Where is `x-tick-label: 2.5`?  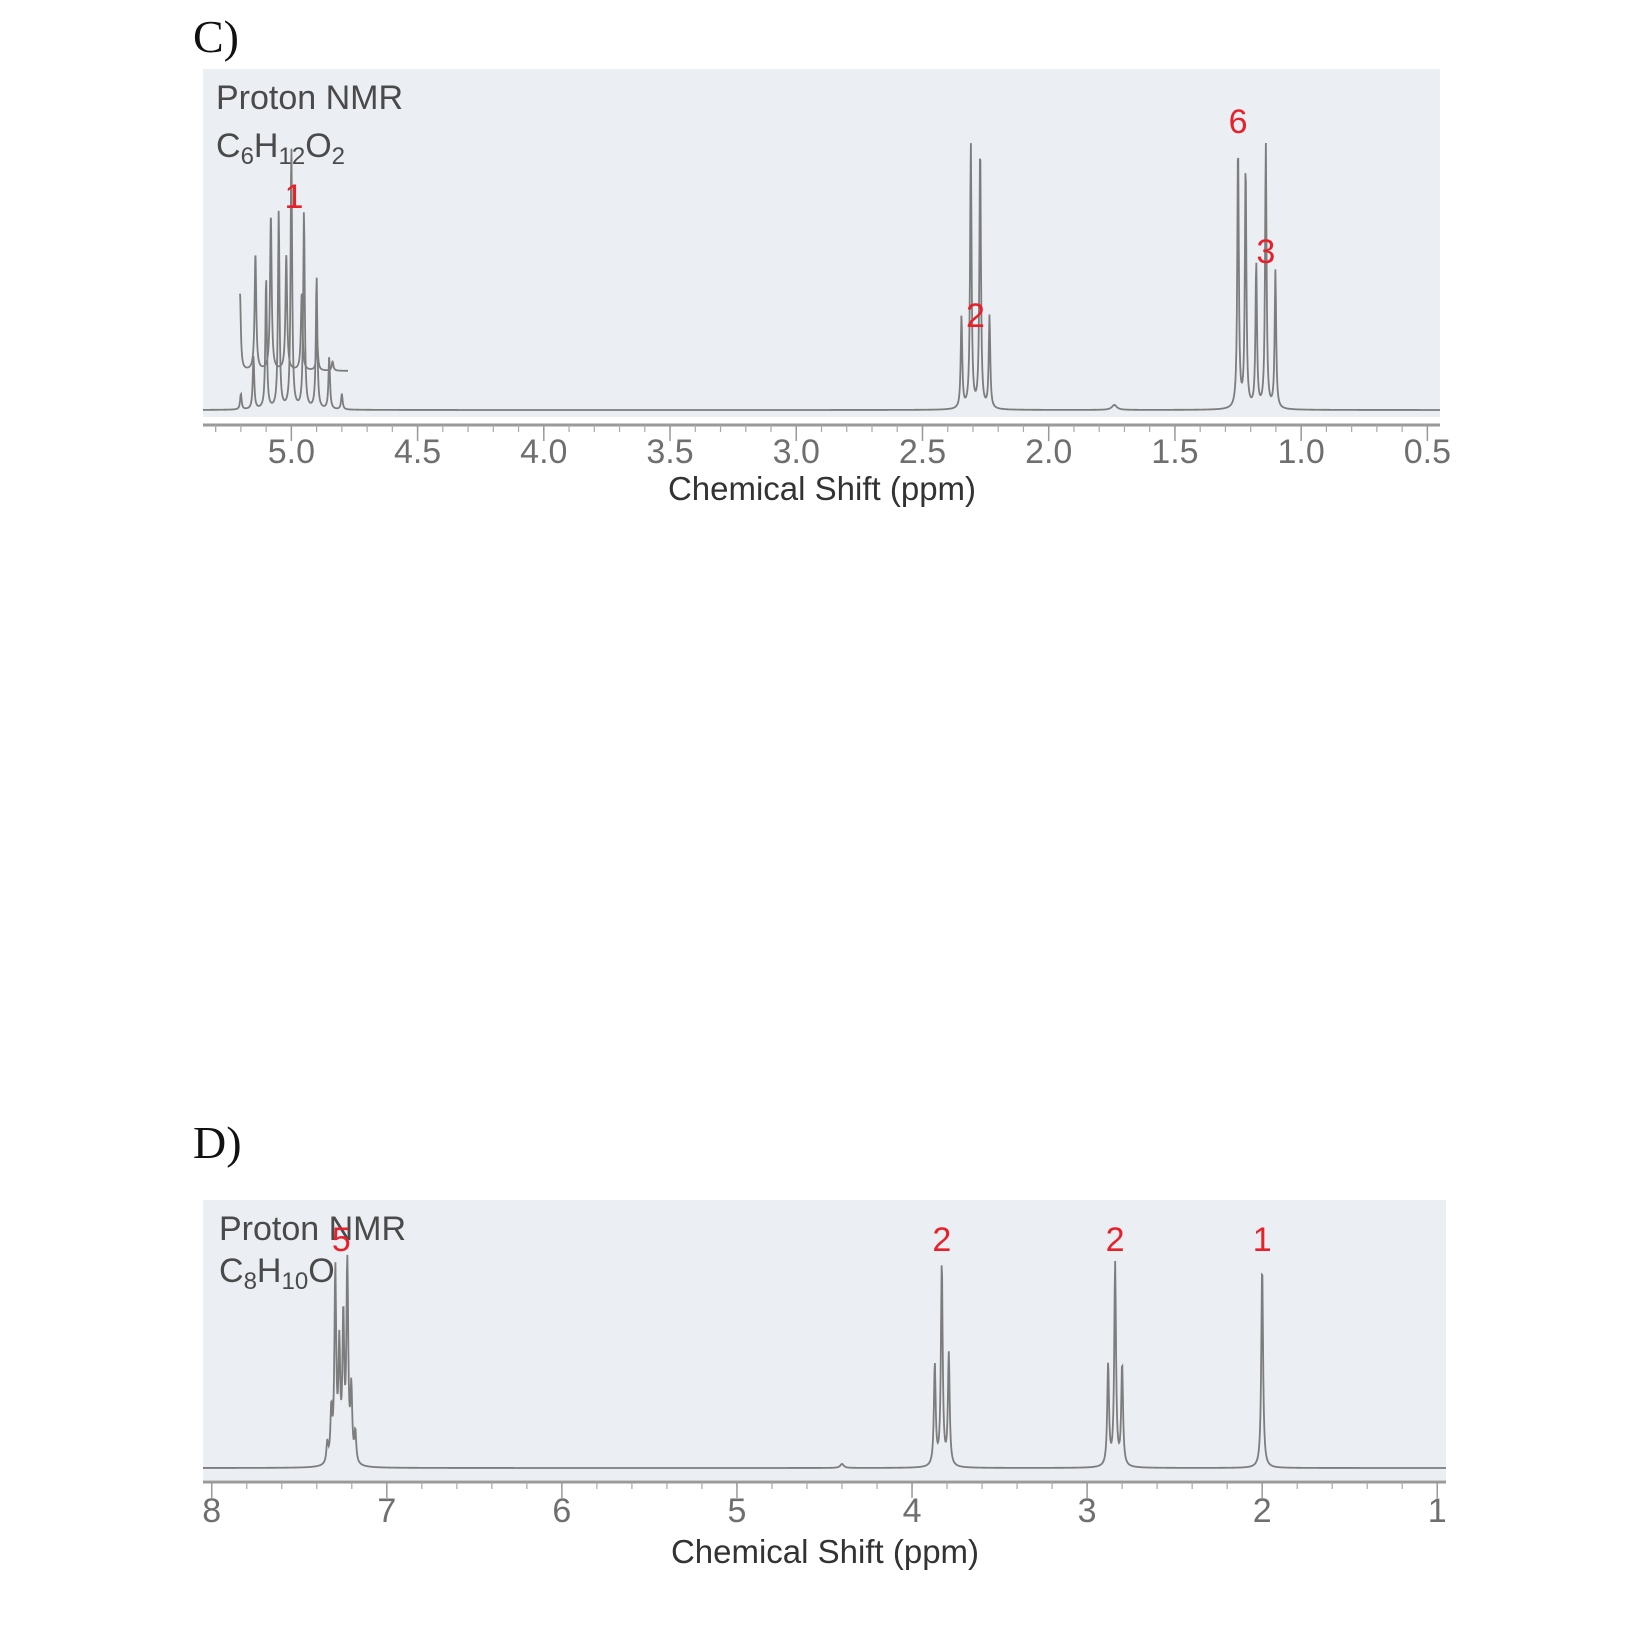 x-tick-label: 2.5 is located at coordinates (922, 452).